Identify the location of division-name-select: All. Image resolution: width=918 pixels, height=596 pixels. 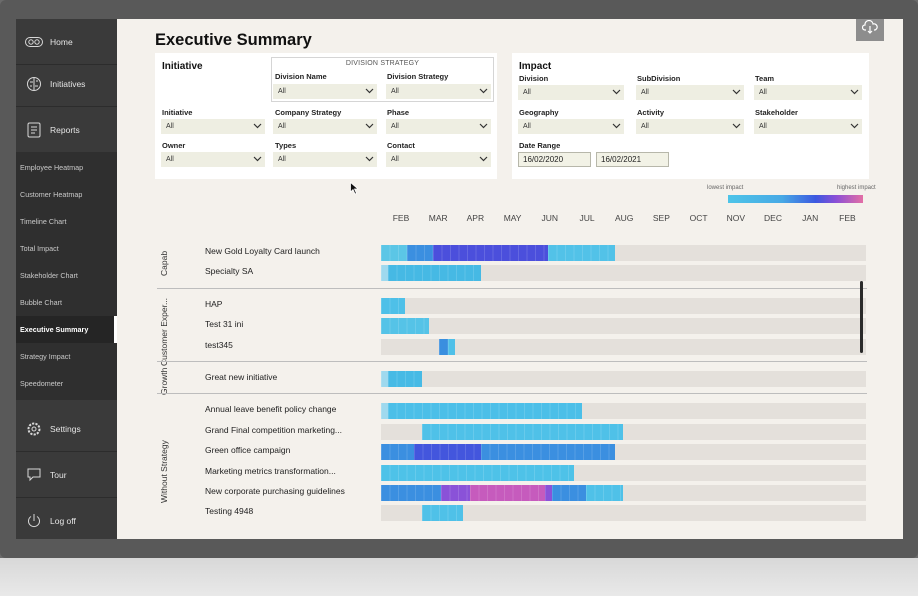
(325, 91).